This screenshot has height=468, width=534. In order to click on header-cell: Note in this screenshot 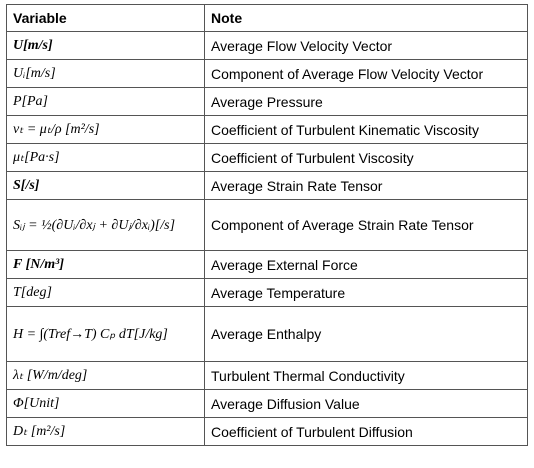, I will do `click(366, 18)`.